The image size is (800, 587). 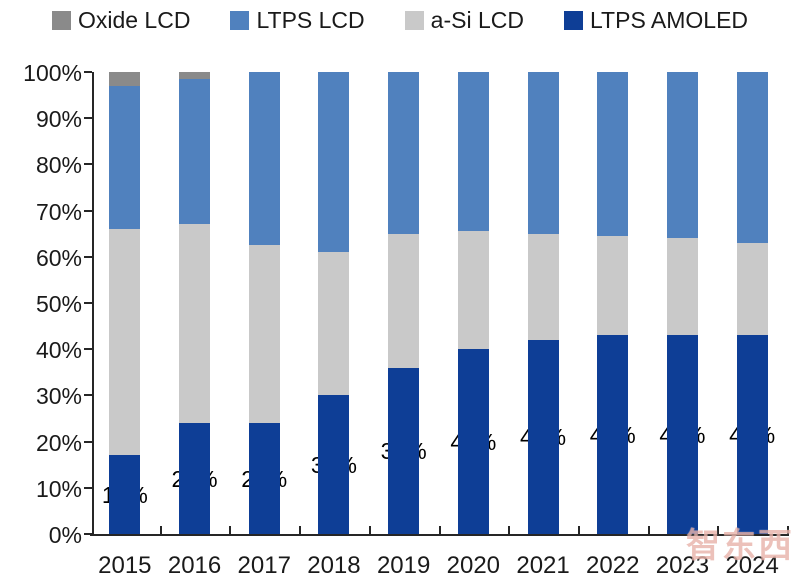 What do you see at coordinates (58, 442) in the screenshot?
I see `y-axis-tick-label: 20%` at bounding box center [58, 442].